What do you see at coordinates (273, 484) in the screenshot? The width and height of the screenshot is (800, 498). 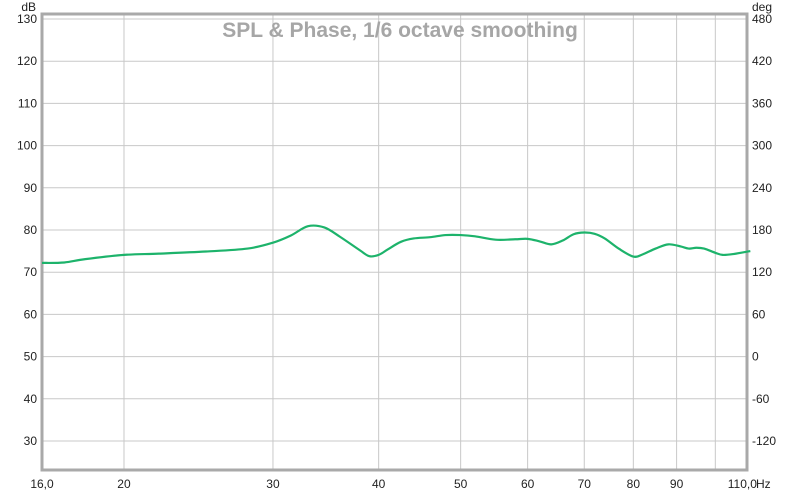 I see `x-tick-label: 30` at bounding box center [273, 484].